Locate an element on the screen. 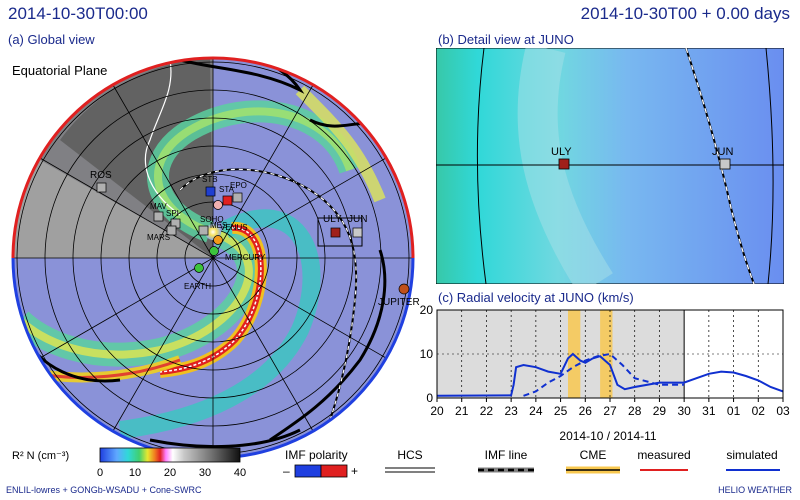 The width and height of the screenshot is (800, 500). stb-marker is located at coordinates (210, 191).